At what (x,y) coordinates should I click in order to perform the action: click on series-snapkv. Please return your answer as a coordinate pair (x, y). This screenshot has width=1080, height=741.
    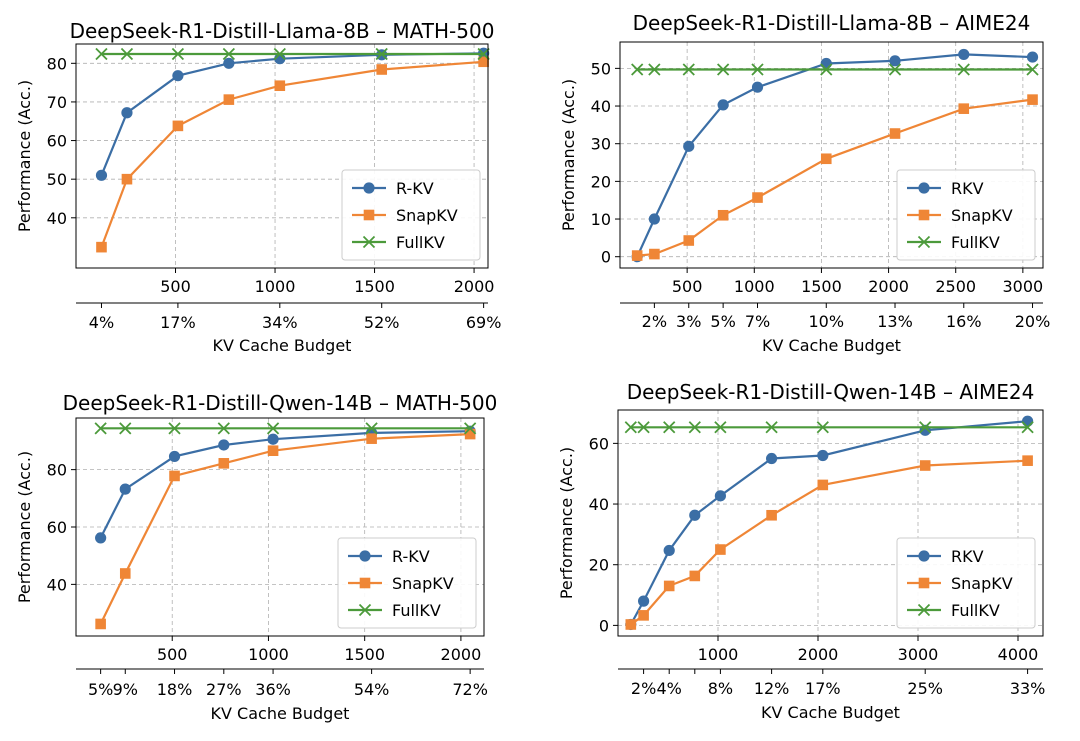
    Looking at the image, I should click on (829, 542).